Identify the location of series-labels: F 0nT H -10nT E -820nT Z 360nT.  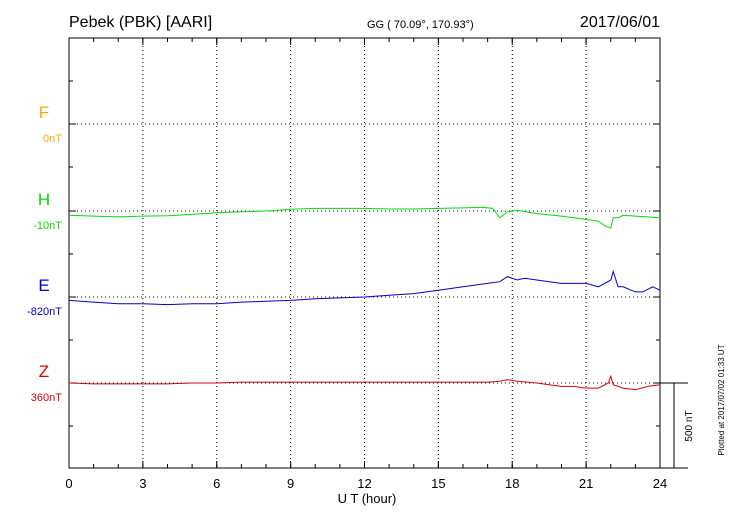
(44, 253).